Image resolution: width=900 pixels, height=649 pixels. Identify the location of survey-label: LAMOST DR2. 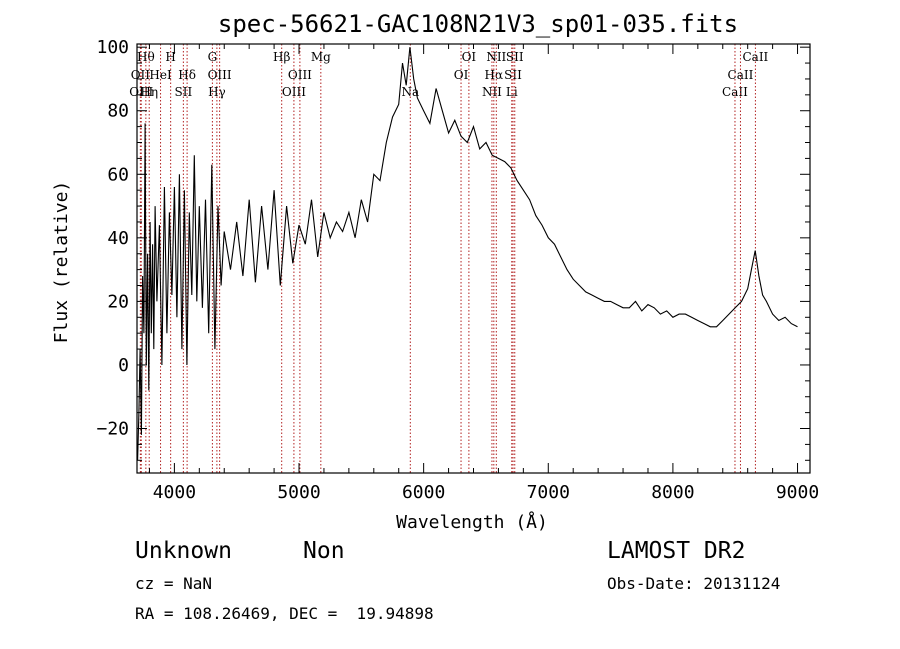
(676, 551).